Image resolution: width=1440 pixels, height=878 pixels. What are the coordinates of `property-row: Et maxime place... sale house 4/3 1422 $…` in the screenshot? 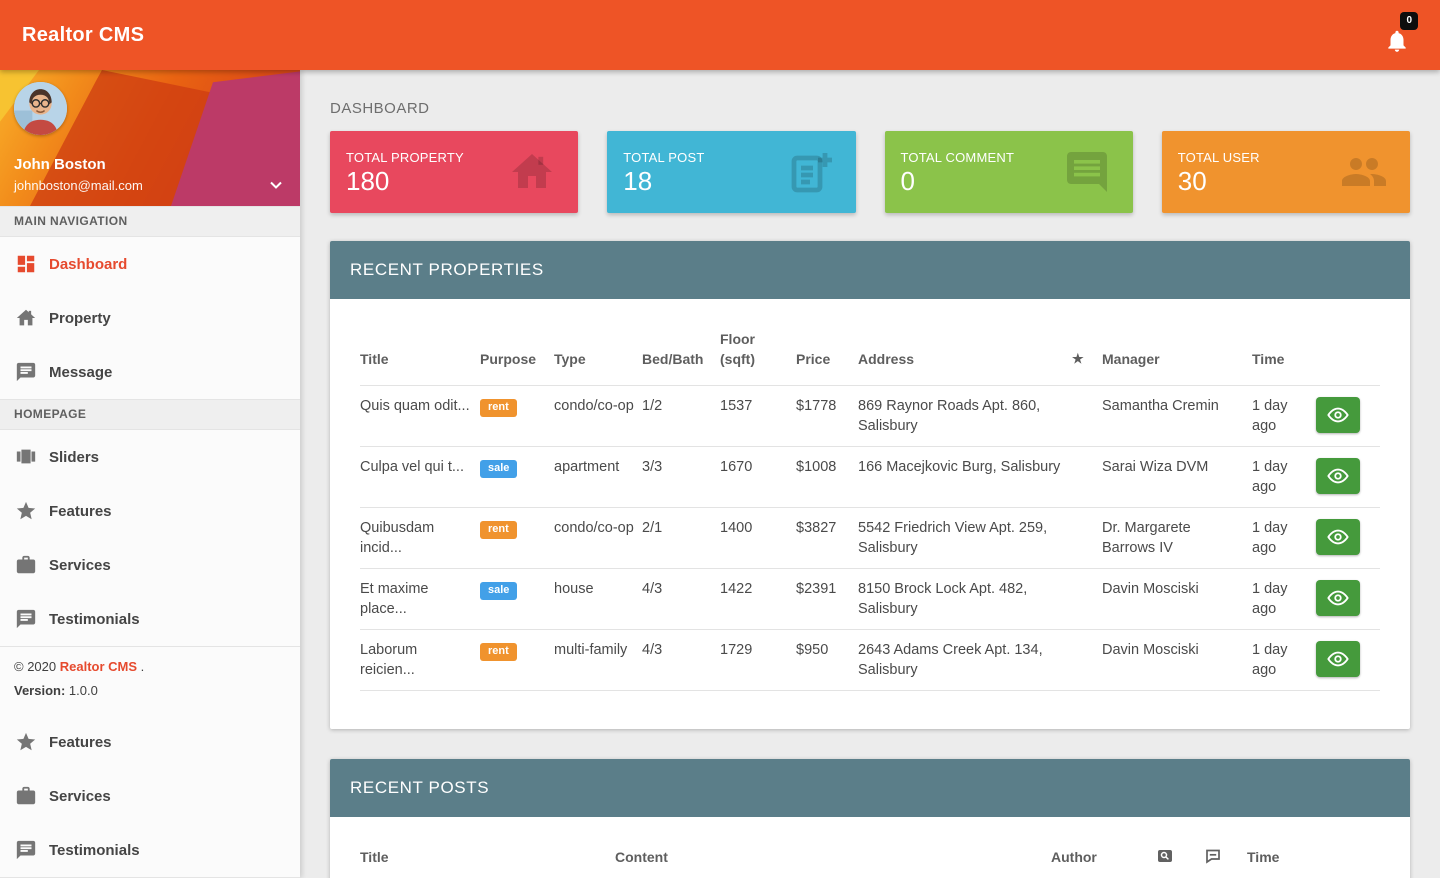 It's located at (870, 599).